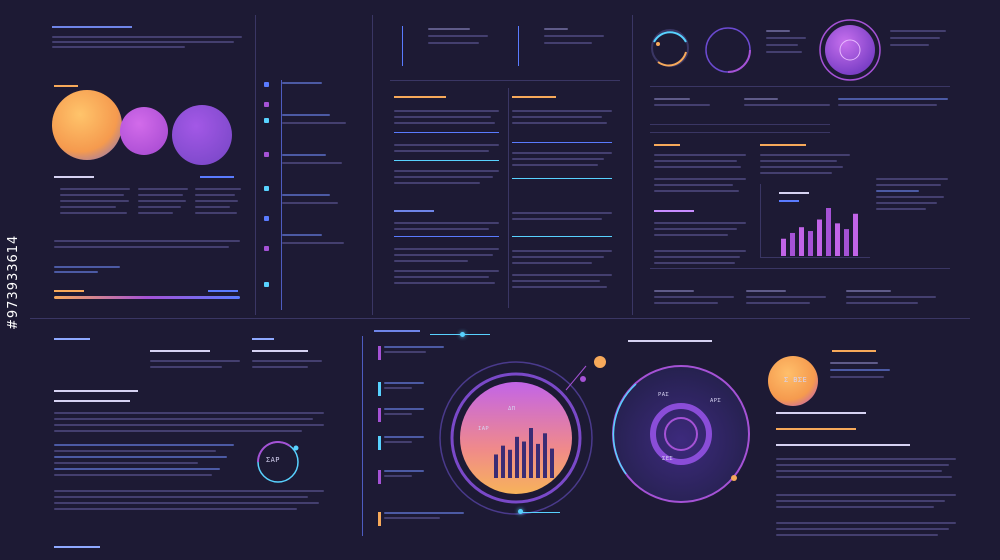 The width and height of the screenshot is (1000, 560). I want to click on orange-node, so click(600, 362).